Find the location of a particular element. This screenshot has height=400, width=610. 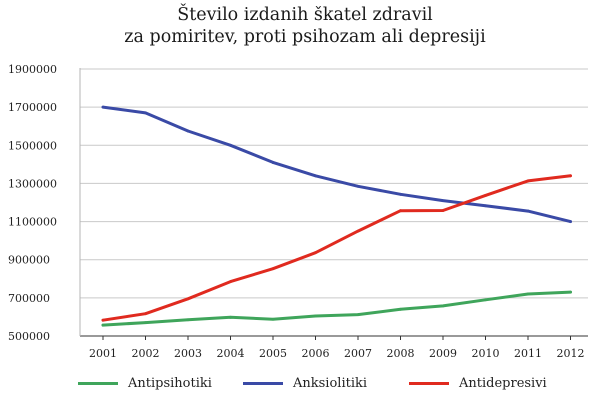

x-tick-label: 2006 is located at coordinates (316, 353).